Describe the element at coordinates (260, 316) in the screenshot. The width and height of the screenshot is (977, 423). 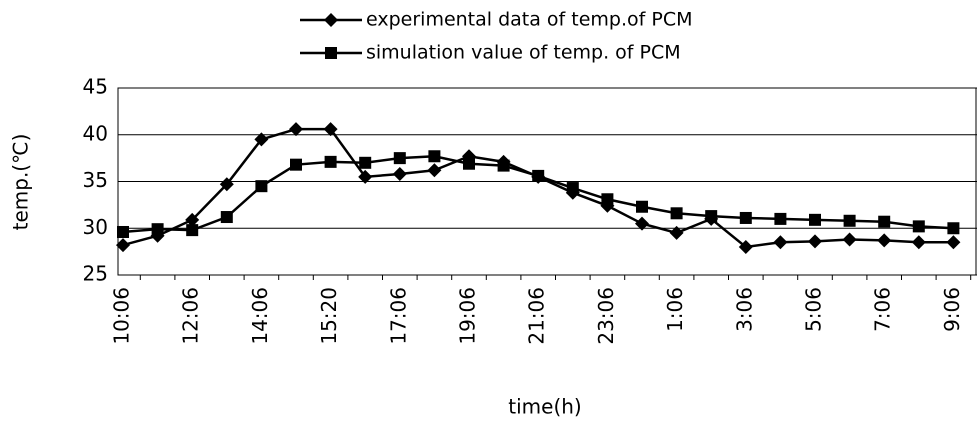
I see `x-tick-label: 14:06` at that location.